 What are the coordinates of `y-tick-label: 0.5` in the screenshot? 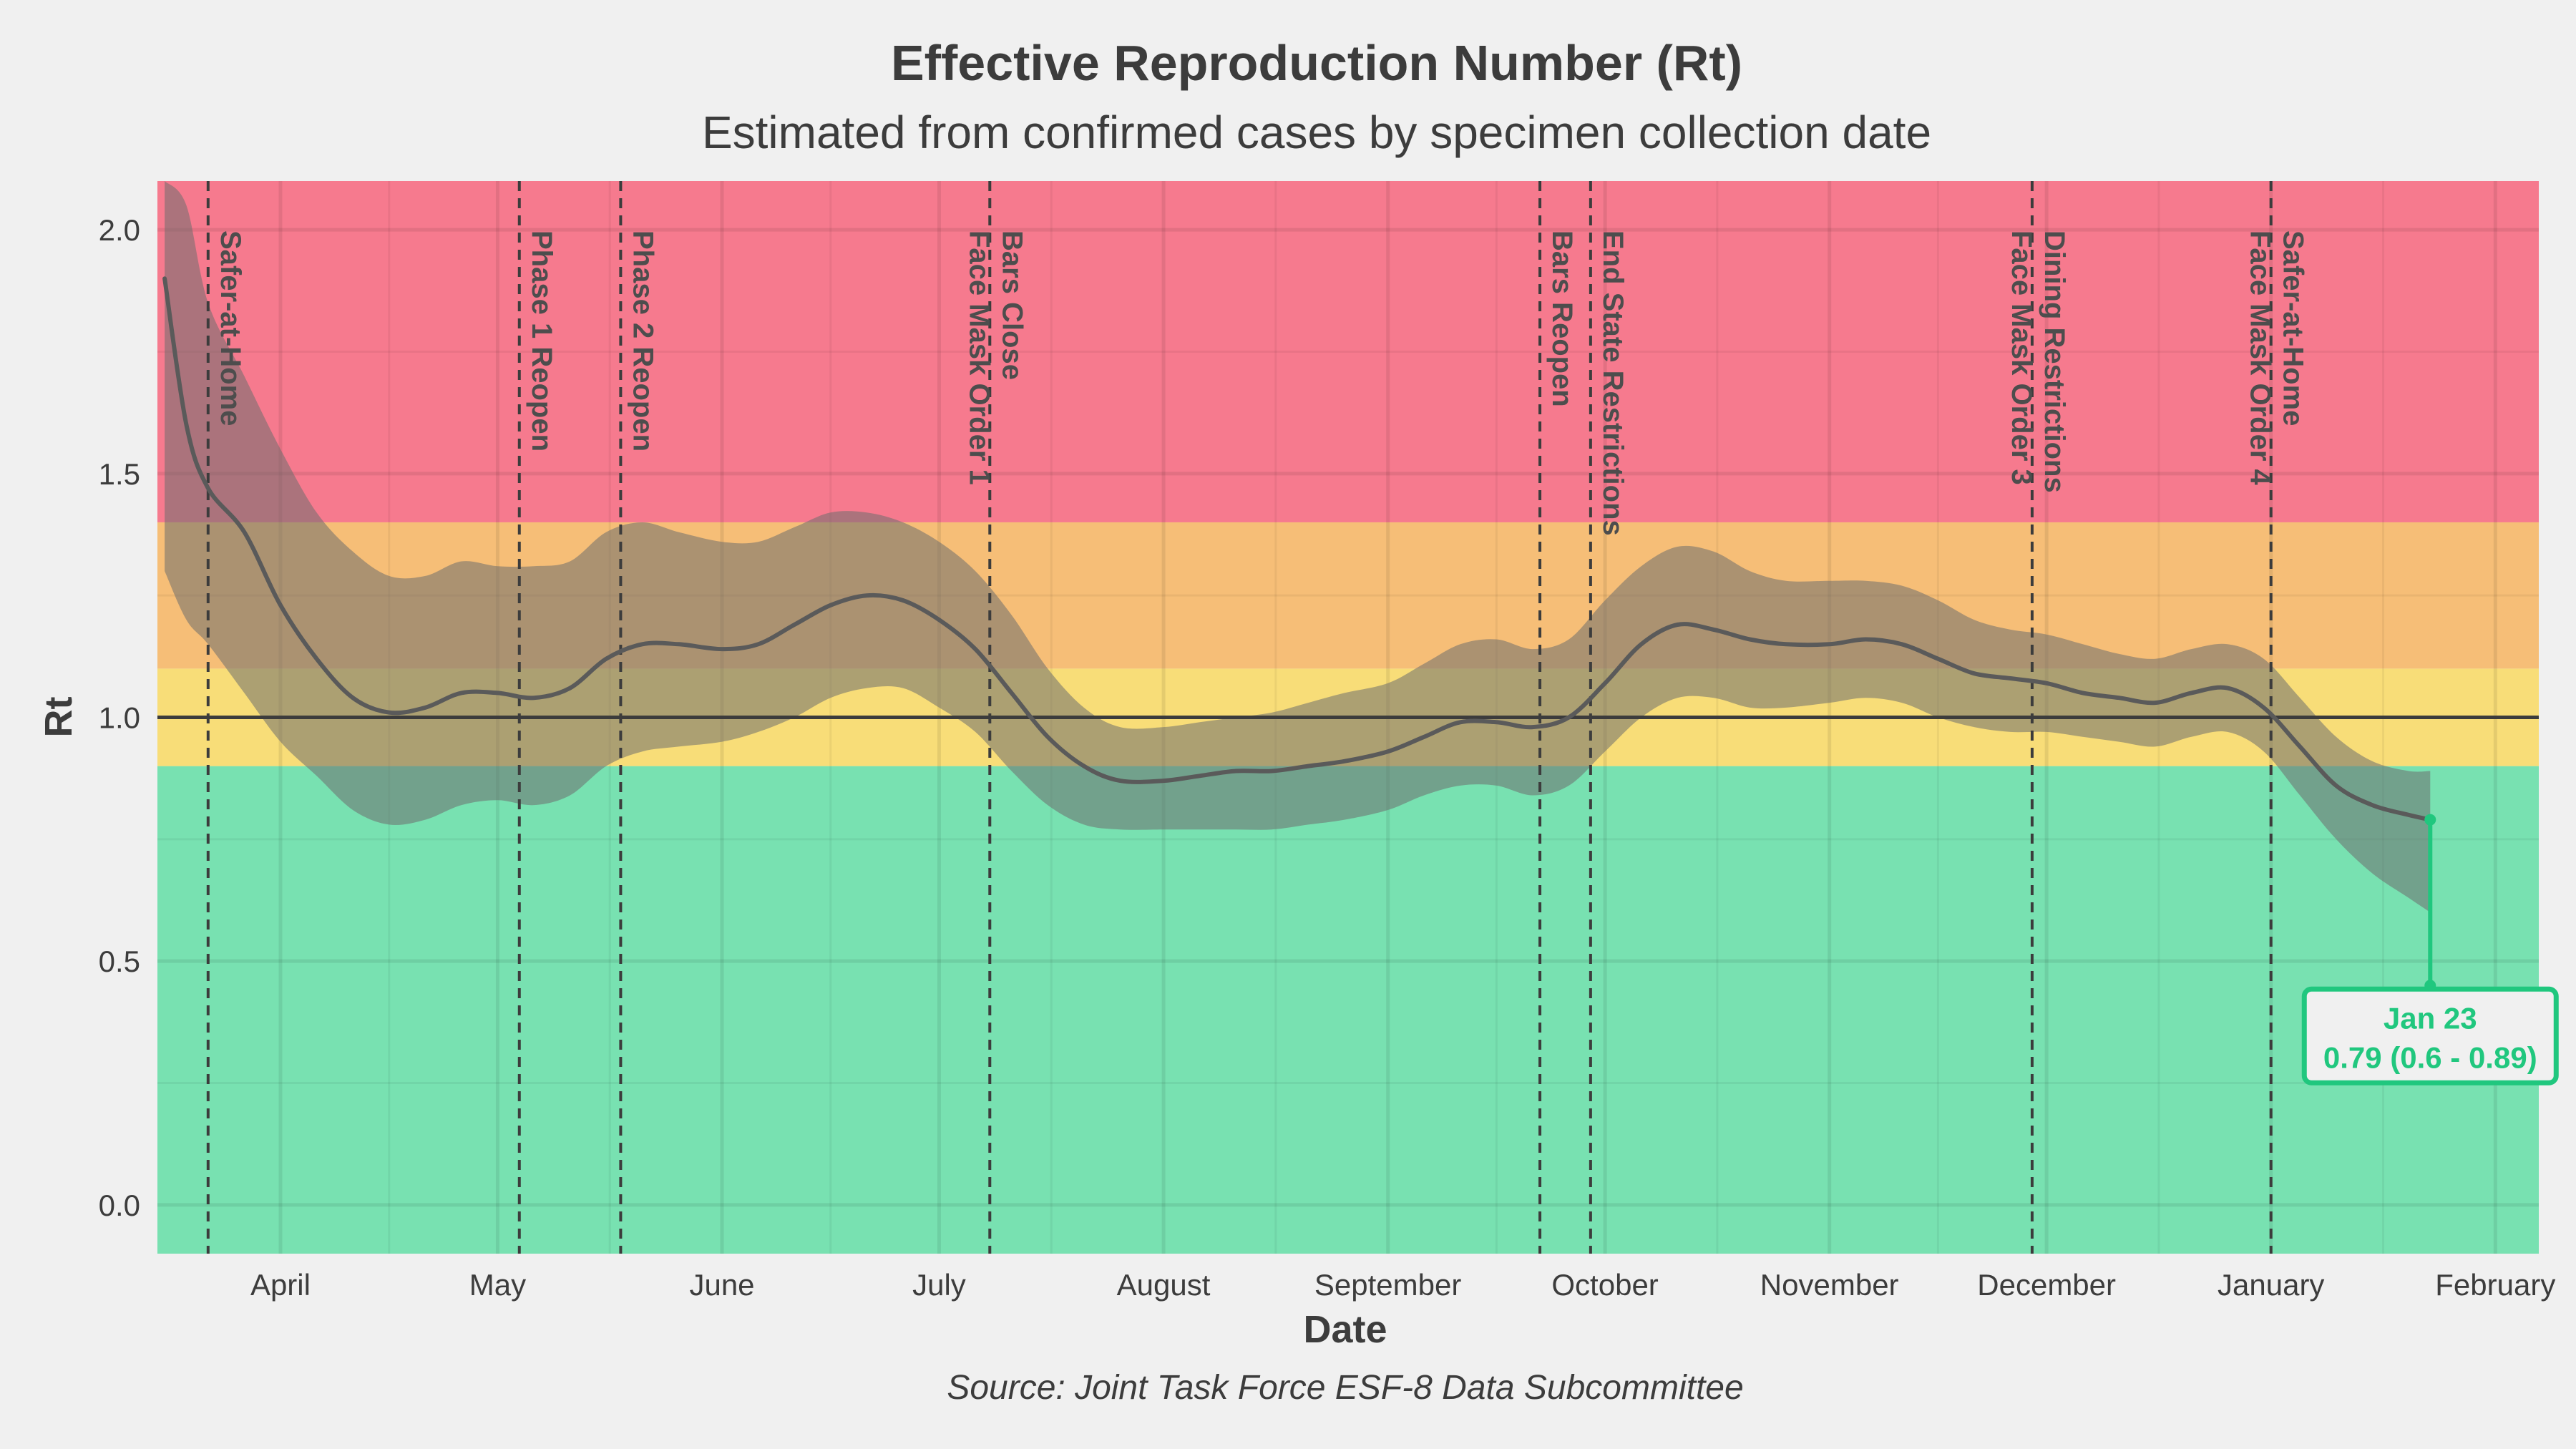 It's located at (119, 961).